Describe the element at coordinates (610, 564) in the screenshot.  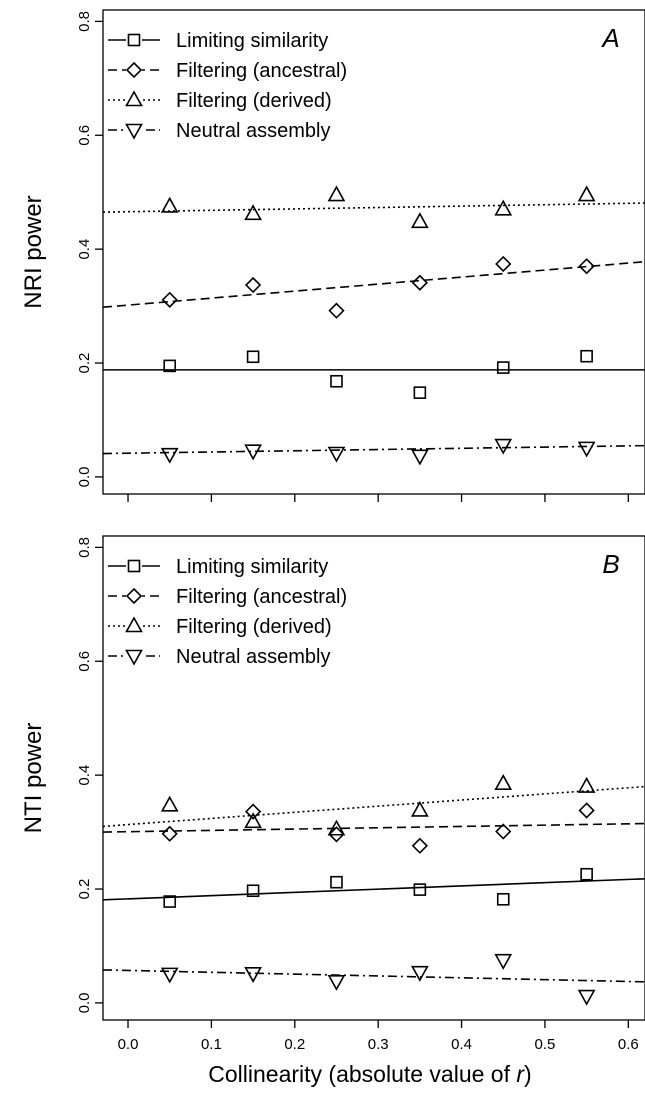
I see `panel-letter: B` at that location.